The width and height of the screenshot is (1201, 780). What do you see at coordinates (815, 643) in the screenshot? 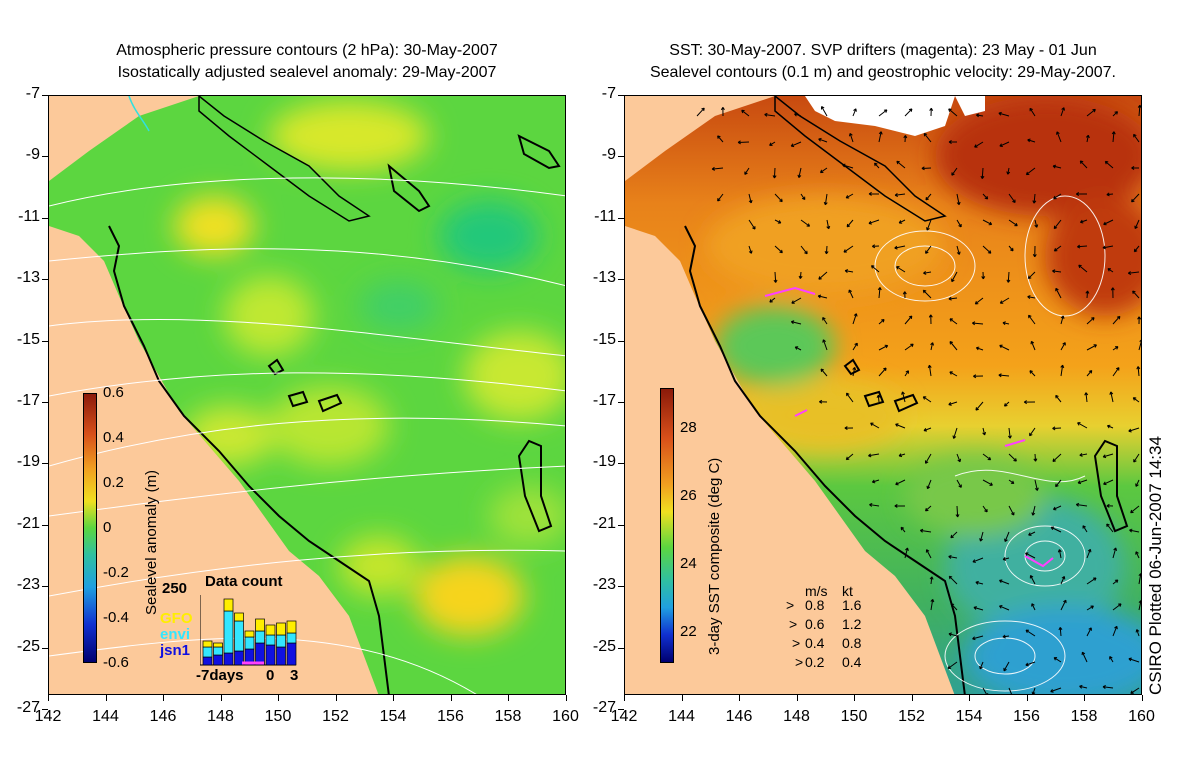
I see `velocity-legend-ms: 0.4` at bounding box center [815, 643].